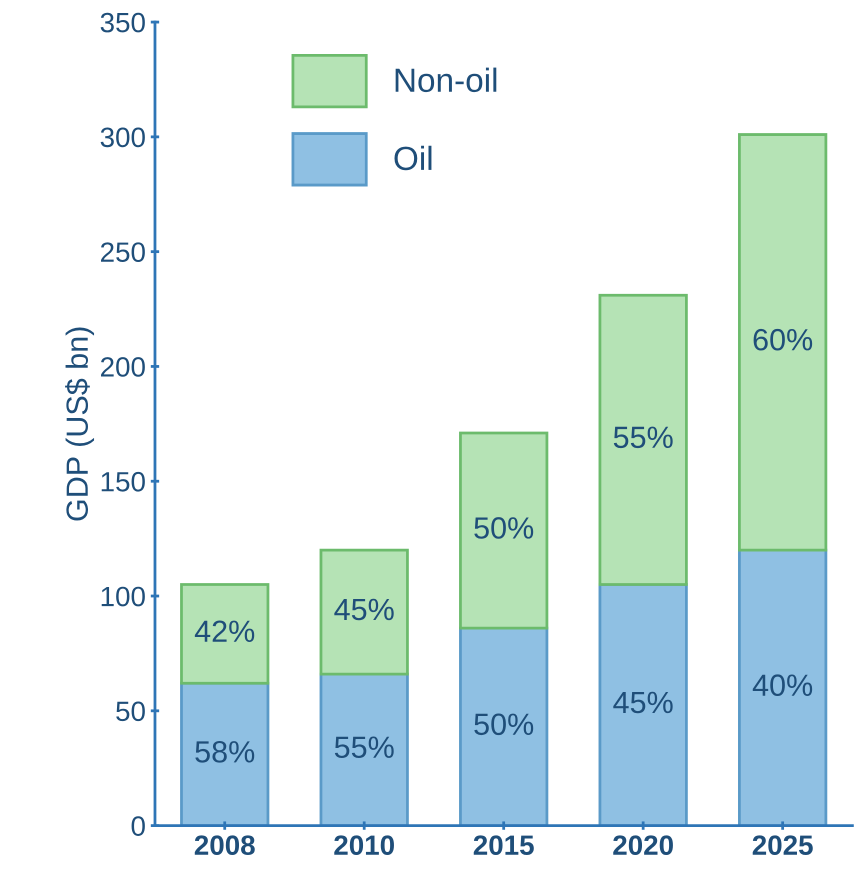 The height and width of the screenshot is (883, 861). What do you see at coordinates (504, 845) in the screenshot?
I see `x-tick-label: 2015` at bounding box center [504, 845].